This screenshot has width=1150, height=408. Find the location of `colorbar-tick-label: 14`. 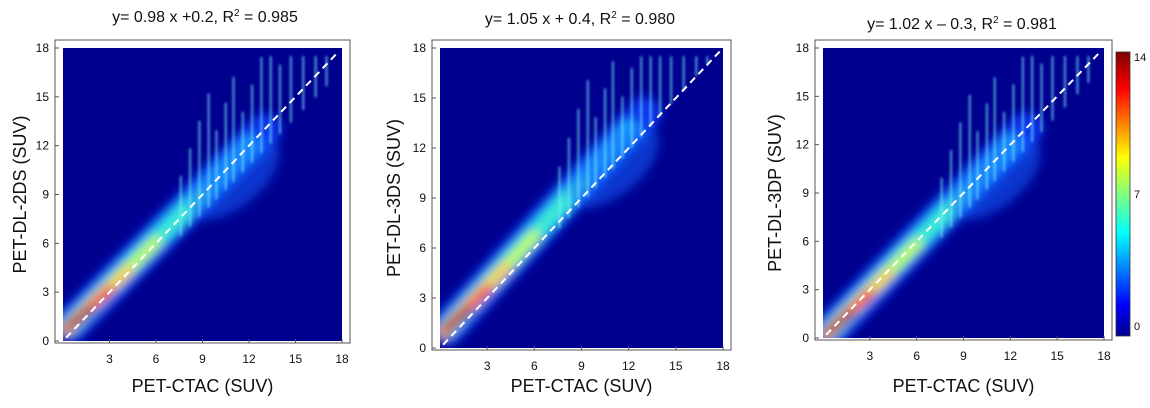

colorbar-tick-label: 14 is located at coordinates (1140, 58).